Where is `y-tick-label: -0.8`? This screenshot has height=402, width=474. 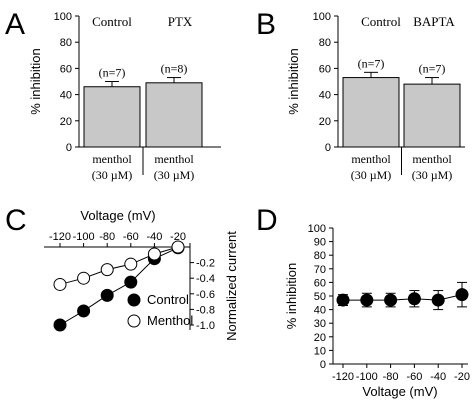 y-tick-label: -0.8 is located at coordinates (205, 310).